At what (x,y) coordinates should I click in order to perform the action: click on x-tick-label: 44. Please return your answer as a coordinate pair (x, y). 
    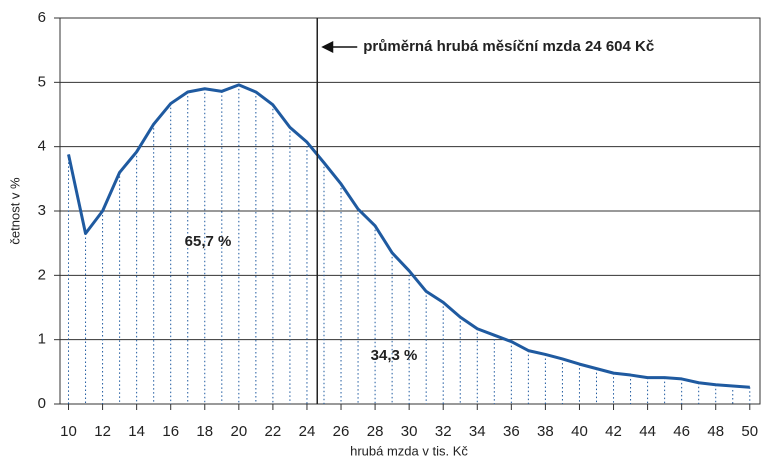
    Looking at the image, I should click on (647, 431).